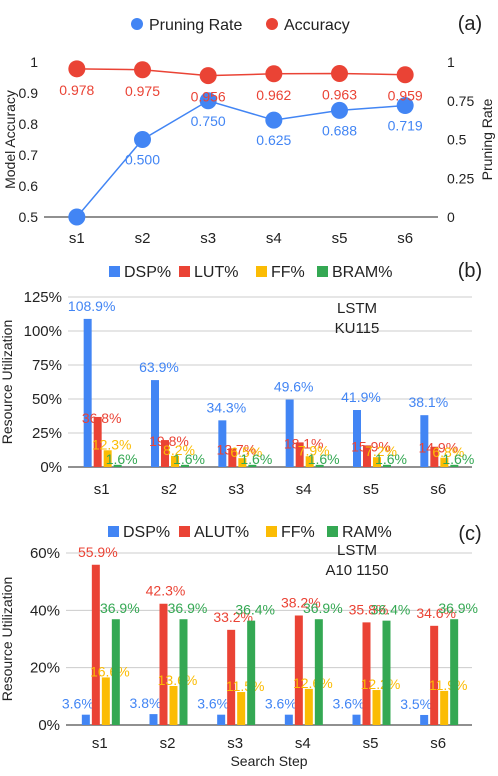  I want to click on data-label: 6.8%, so click(448, 452).